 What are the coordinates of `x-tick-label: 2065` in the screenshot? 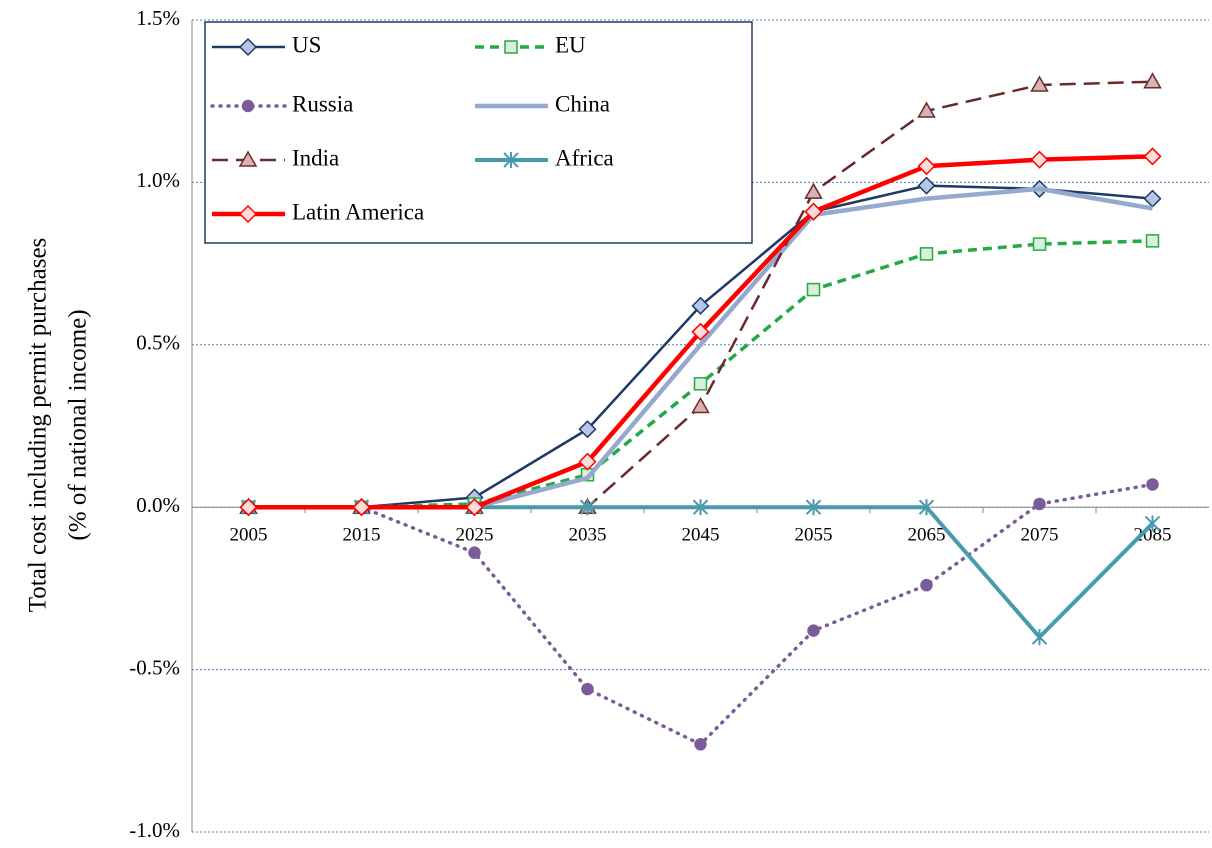 It's located at (927, 535).